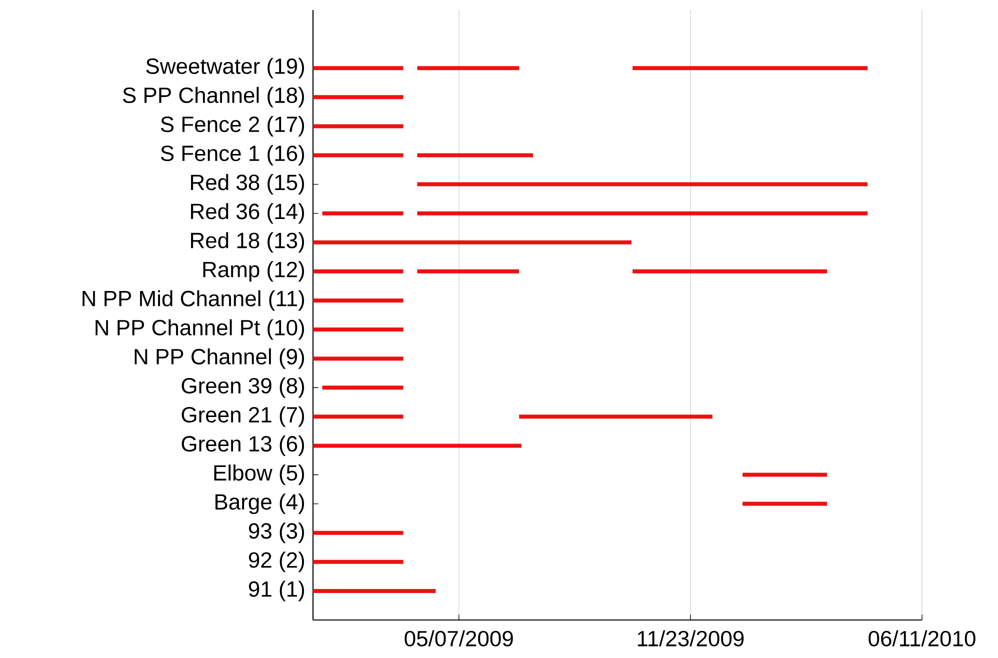 This screenshot has height=658, width=998. Describe the element at coordinates (193, 300) in the screenshot. I see `y-tick-label: N PP Mid Channel (11)` at that location.